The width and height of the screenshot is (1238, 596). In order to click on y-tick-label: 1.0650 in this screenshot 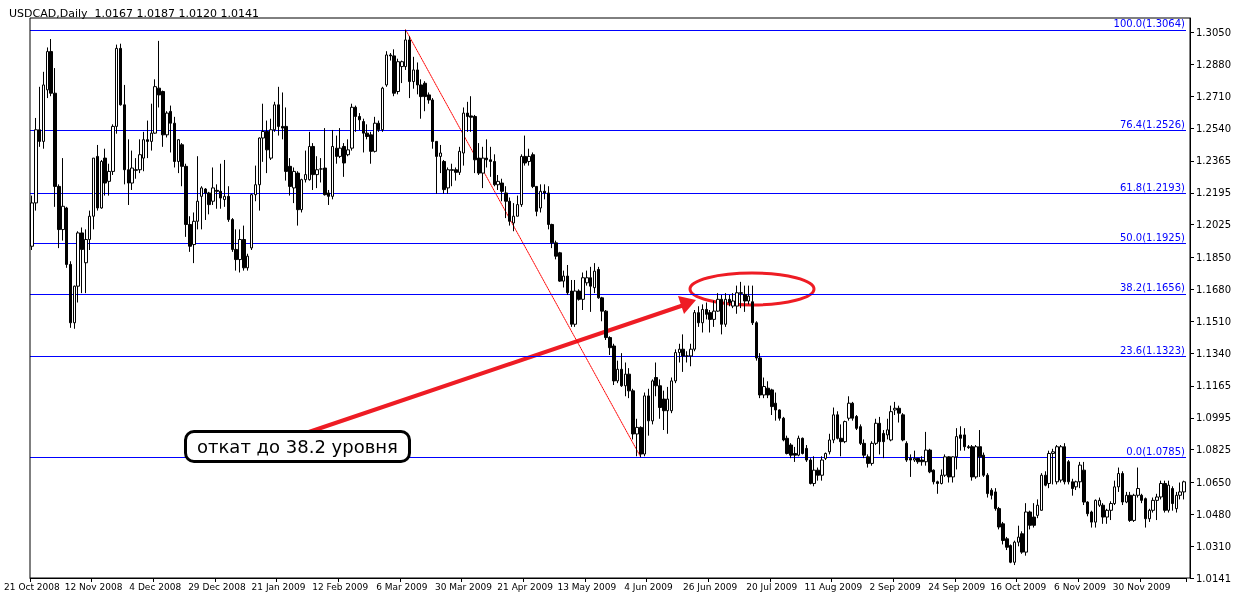, I will do `click(1213, 483)`.